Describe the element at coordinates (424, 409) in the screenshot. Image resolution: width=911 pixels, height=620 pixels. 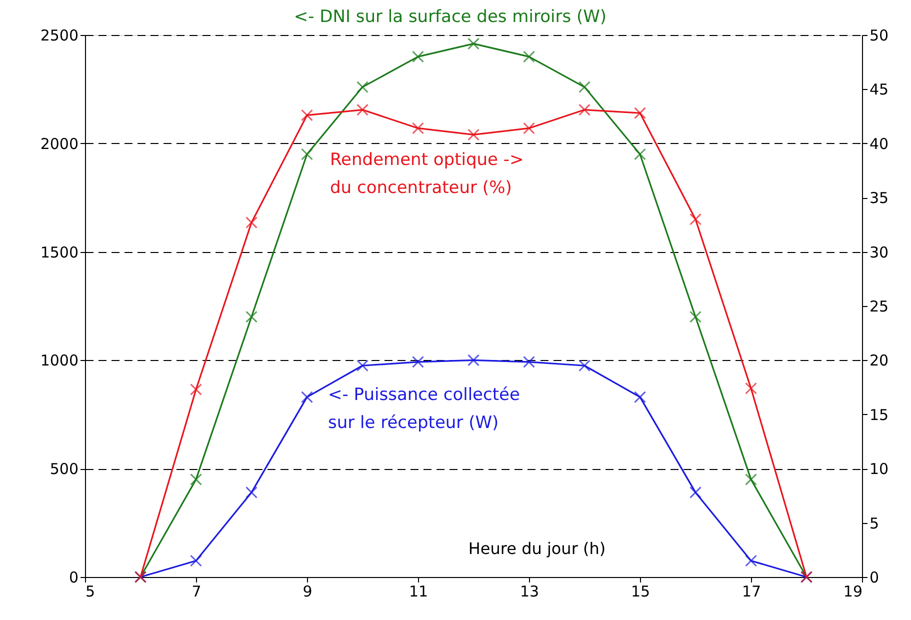
I see `series-label: <- Puissance collectée sur le récepteur (W)` at that location.